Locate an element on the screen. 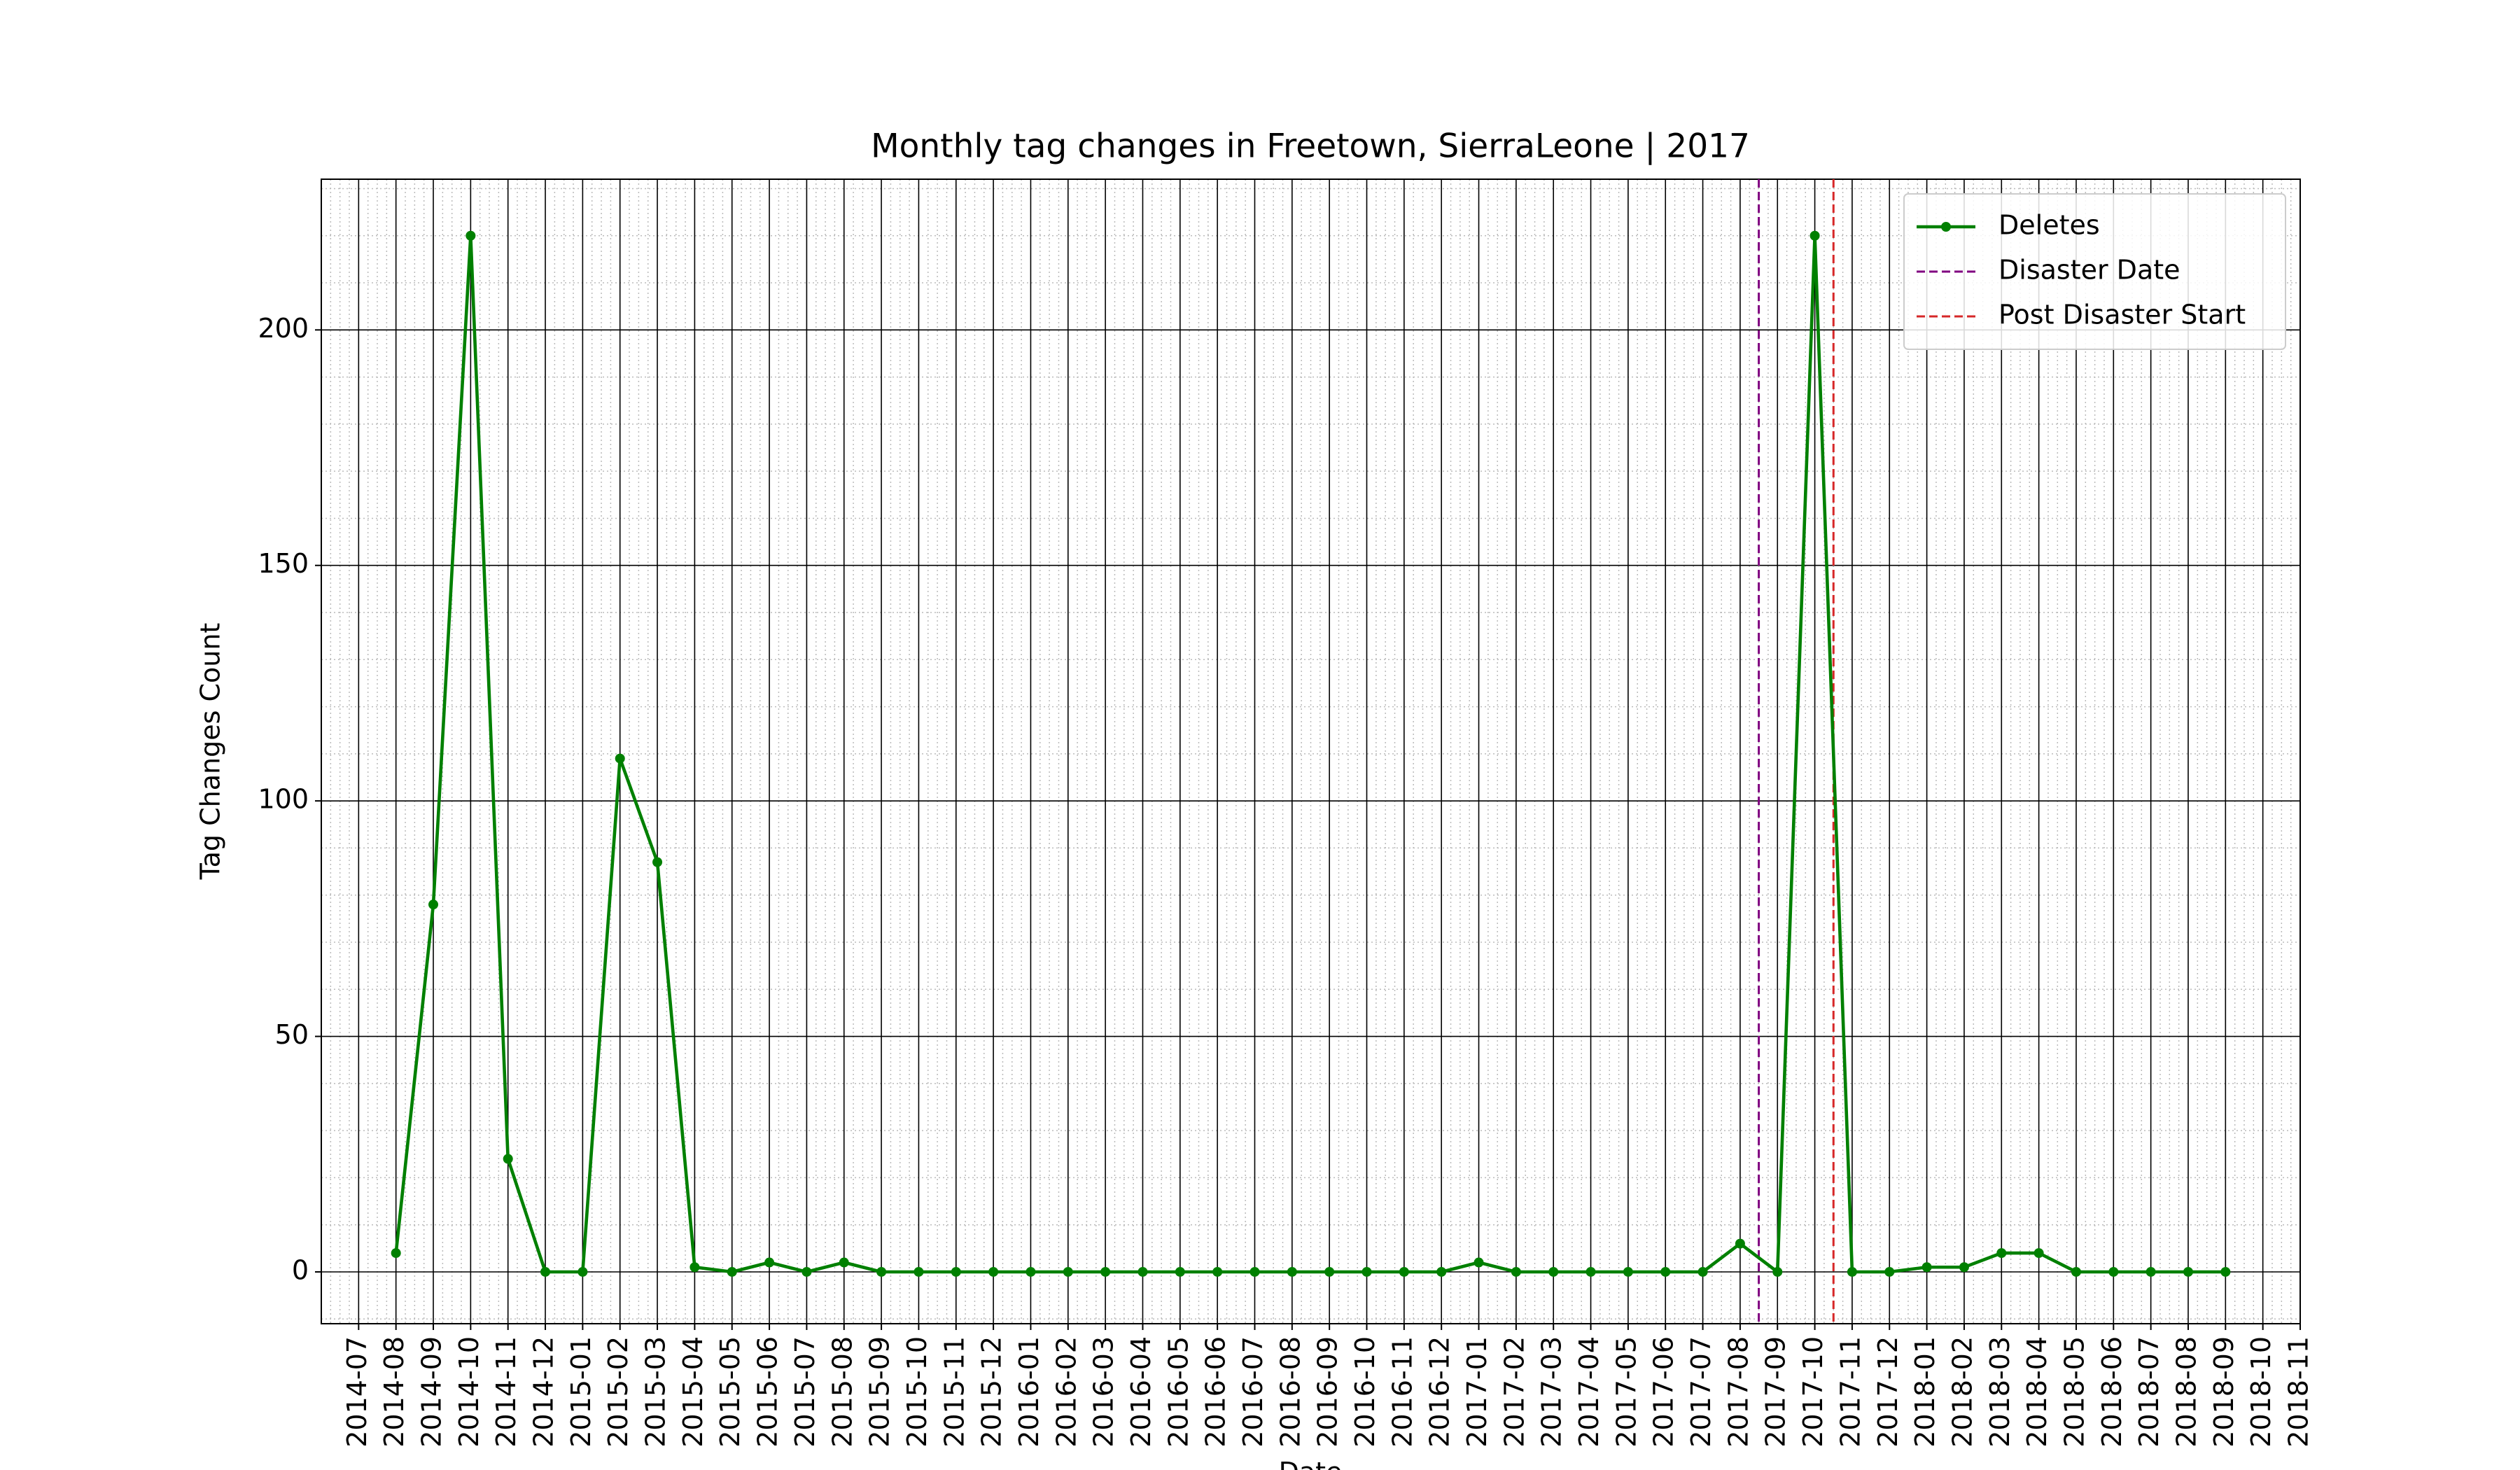  x-tick-label: 2014-08 is located at coordinates (394, 1392).